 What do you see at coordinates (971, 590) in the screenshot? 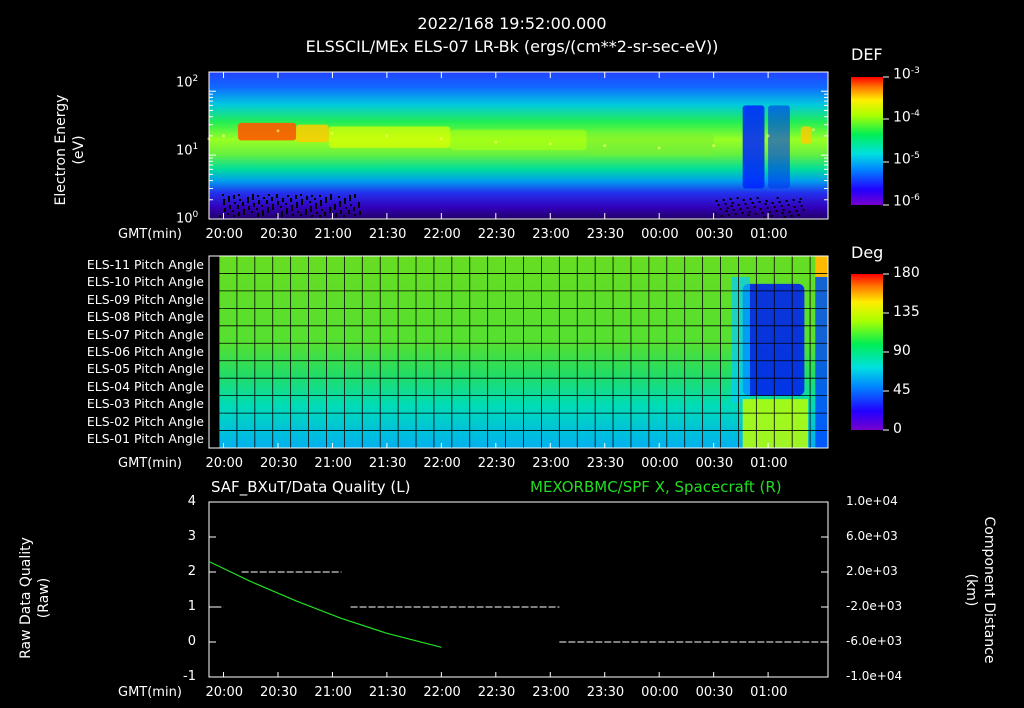
I see `panel3-right-ylabel-line2: (km)` at bounding box center [971, 590].